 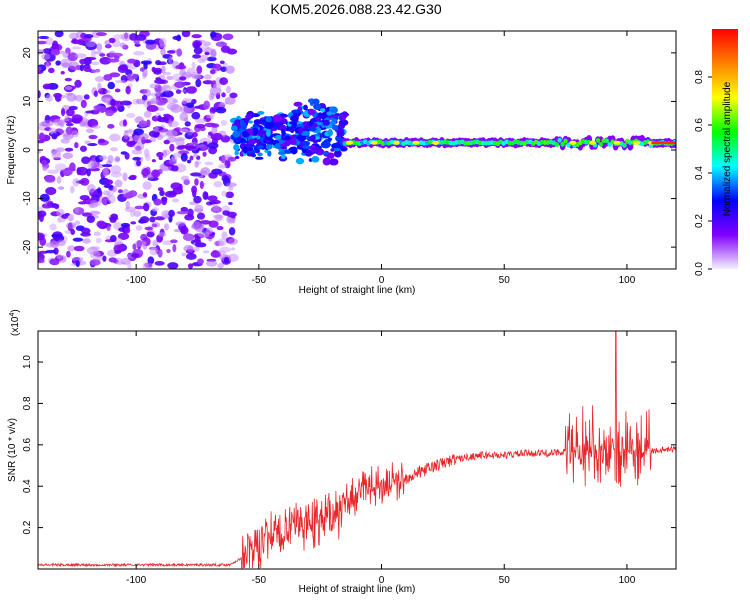 What do you see at coordinates (27, 53) in the screenshot?
I see `spectrogram-y-tick-label: 20` at bounding box center [27, 53].